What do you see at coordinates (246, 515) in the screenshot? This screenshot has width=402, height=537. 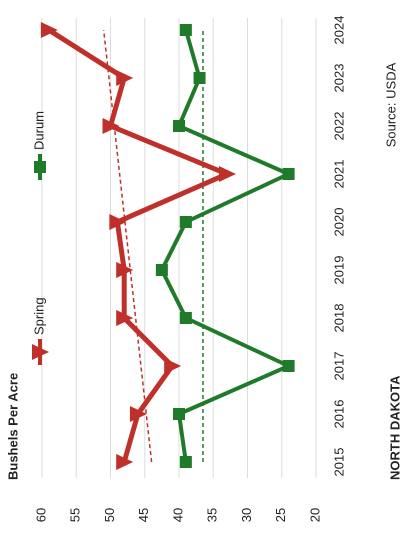 I see `y-tick-label: 30` at bounding box center [246, 515].